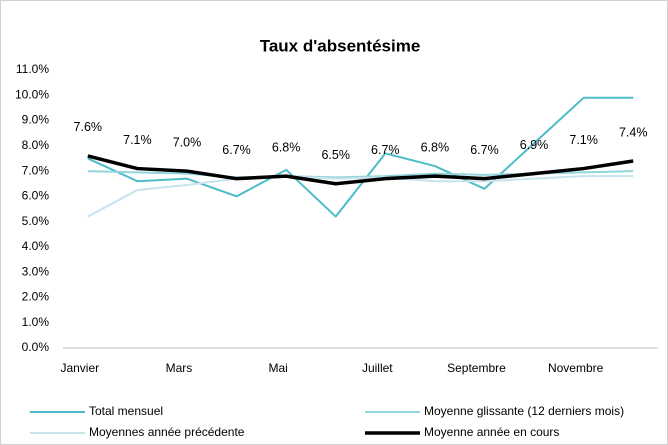  What do you see at coordinates (167, 432) in the screenshot?
I see `legend-label: Moyennes année précédente` at bounding box center [167, 432].